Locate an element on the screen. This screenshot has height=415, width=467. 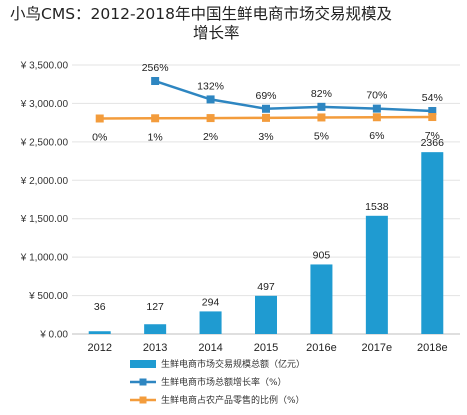
x-tick-label: 2013 is located at coordinates (155, 348).